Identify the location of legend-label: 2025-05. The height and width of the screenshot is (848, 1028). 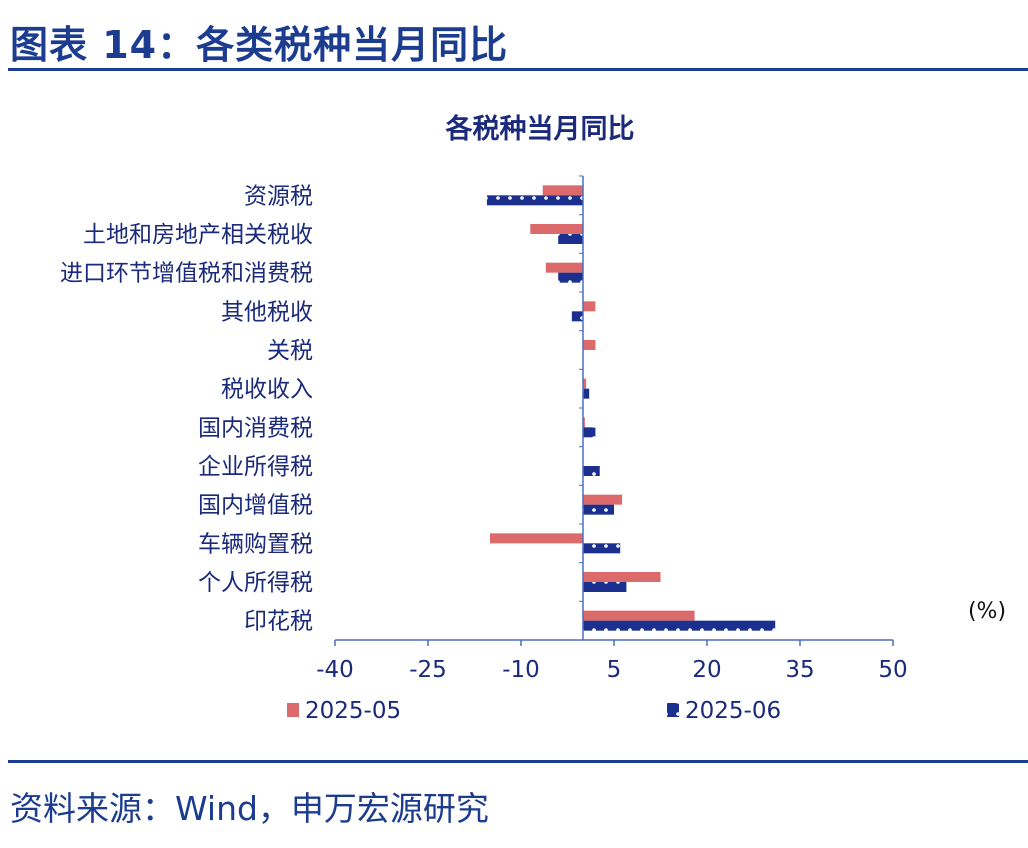
(353, 711).